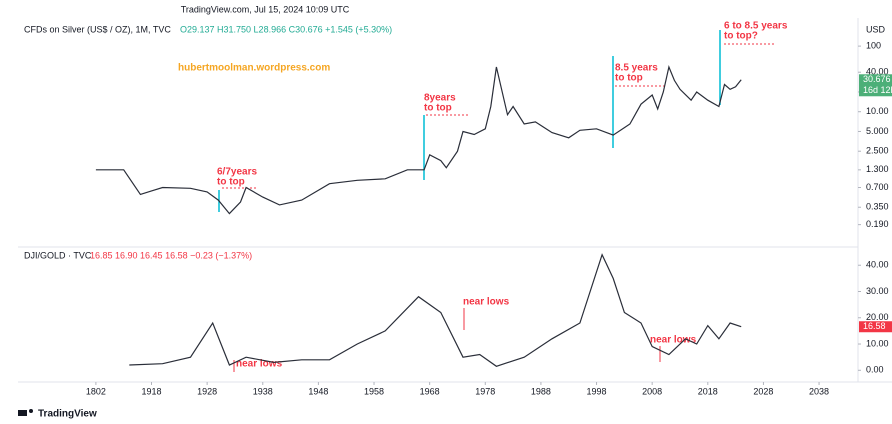  What do you see at coordinates (447, 340) in the screenshot?
I see `low-markers` at bounding box center [447, 340].